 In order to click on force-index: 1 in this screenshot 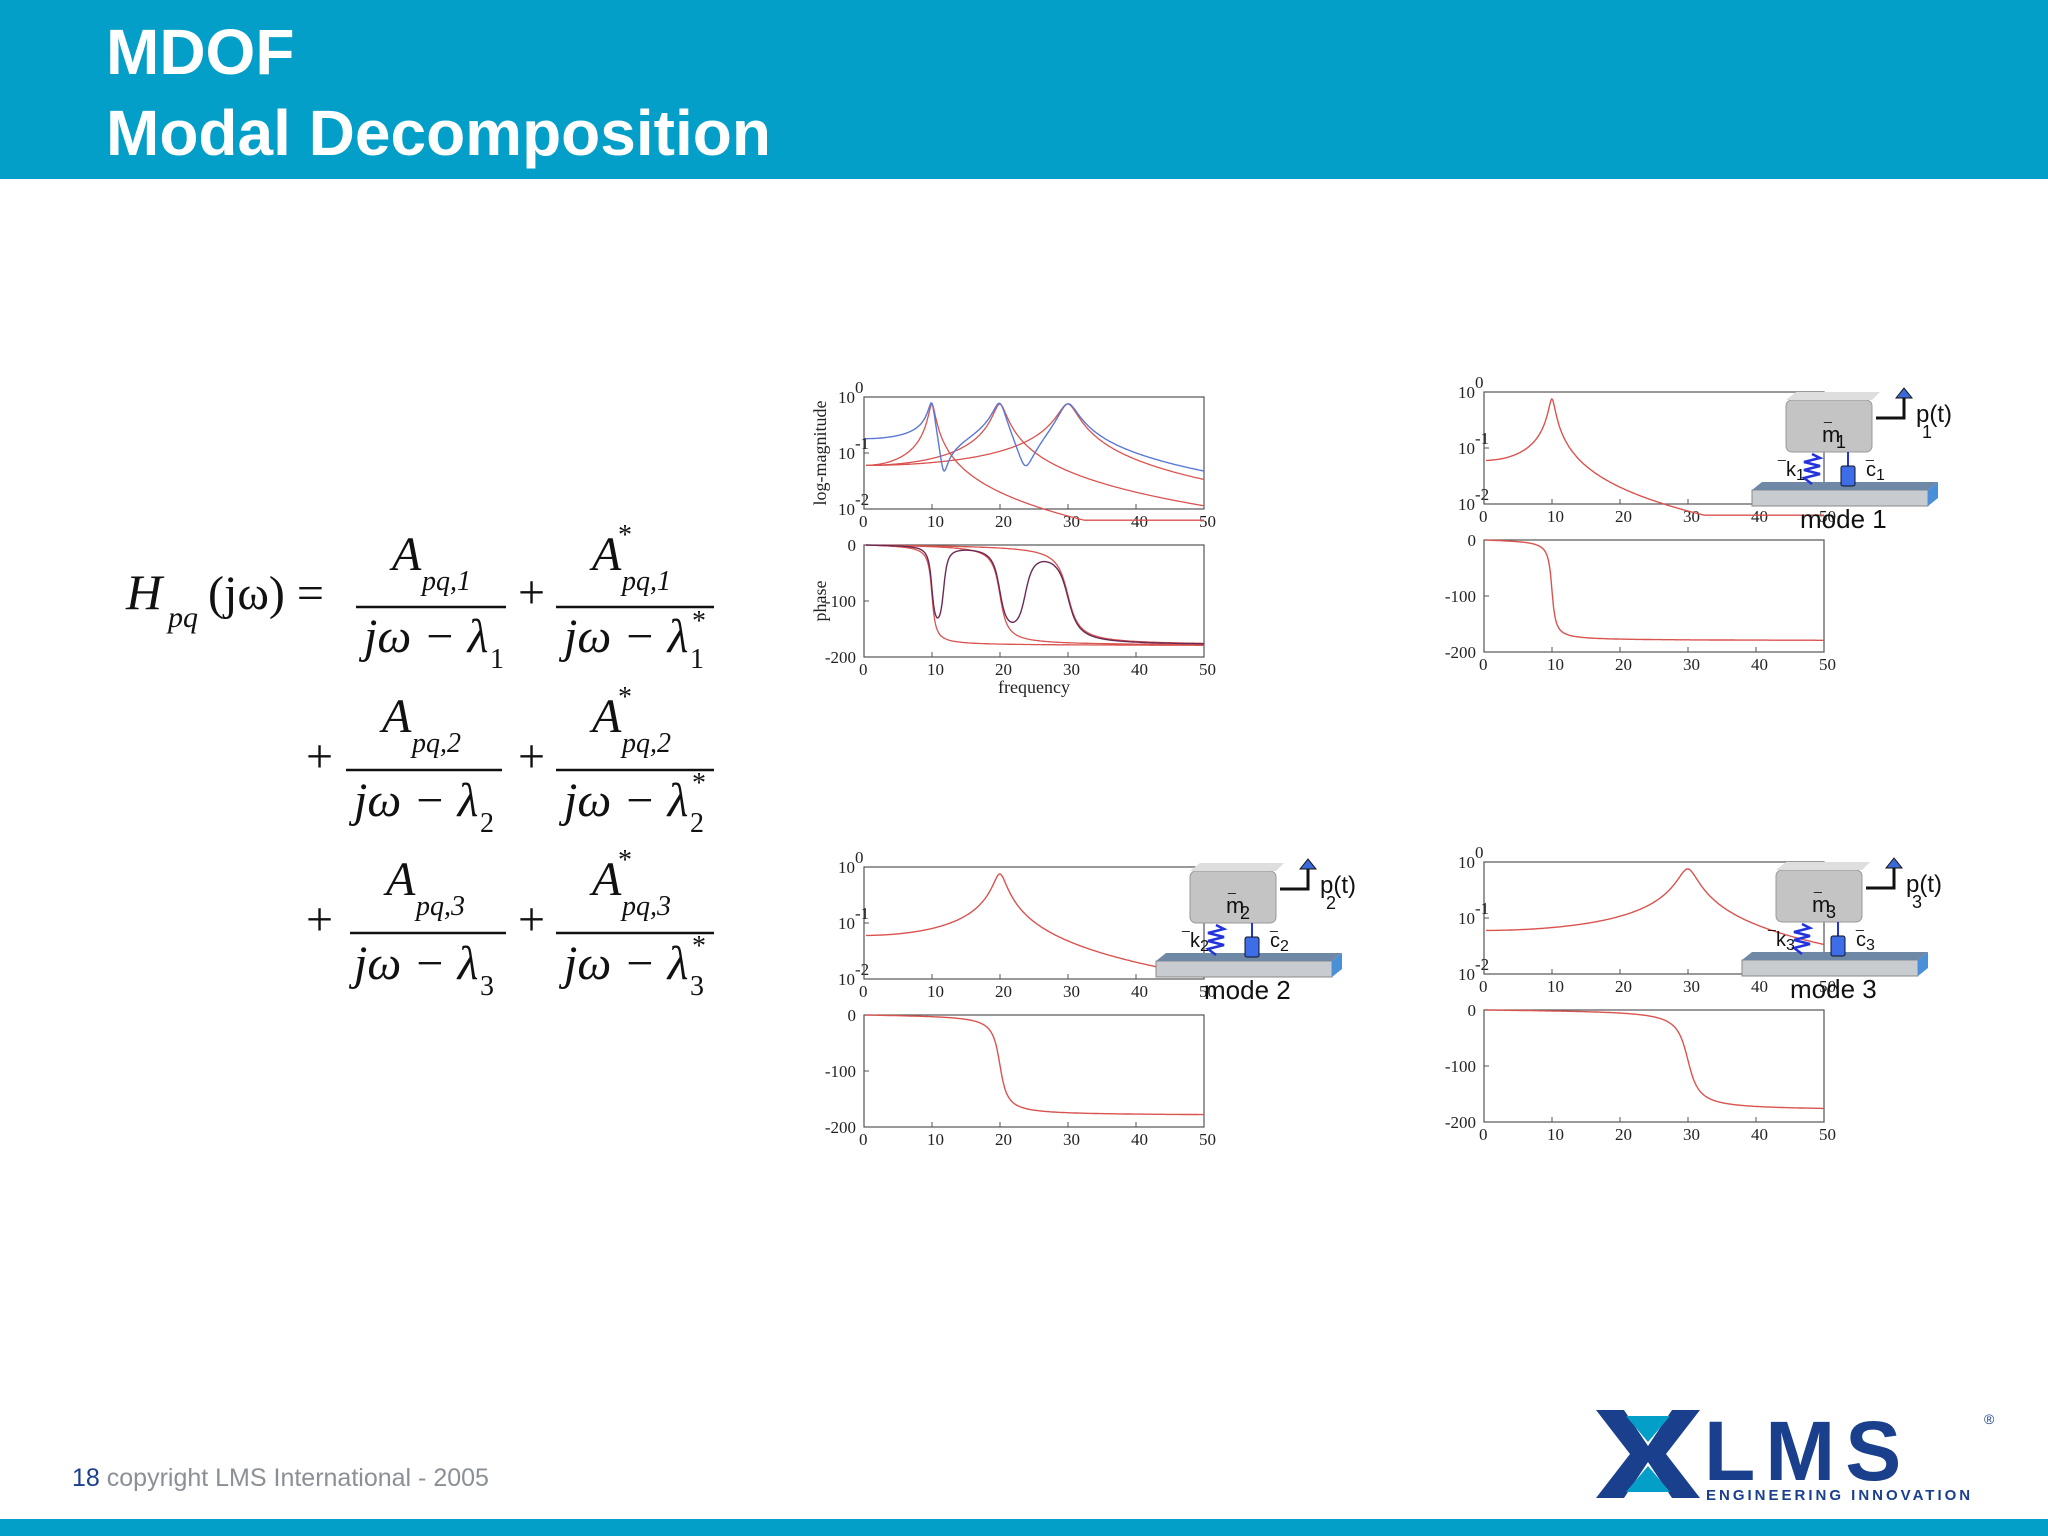, I will do `click(1927, 432)`.